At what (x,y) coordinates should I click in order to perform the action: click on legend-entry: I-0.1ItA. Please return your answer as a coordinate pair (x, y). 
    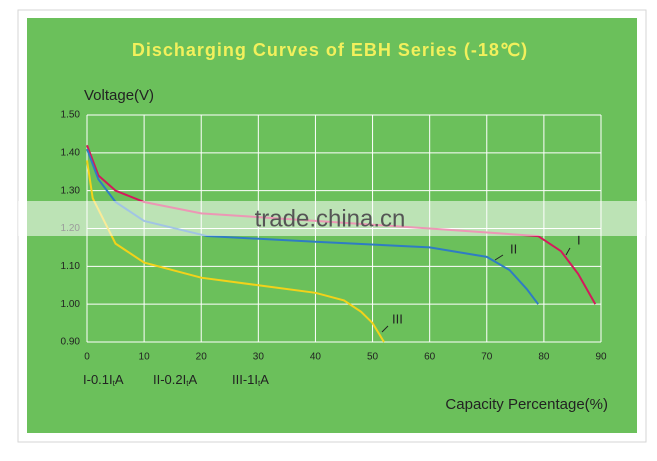
    Looking at the image, I should click on (103, 380).